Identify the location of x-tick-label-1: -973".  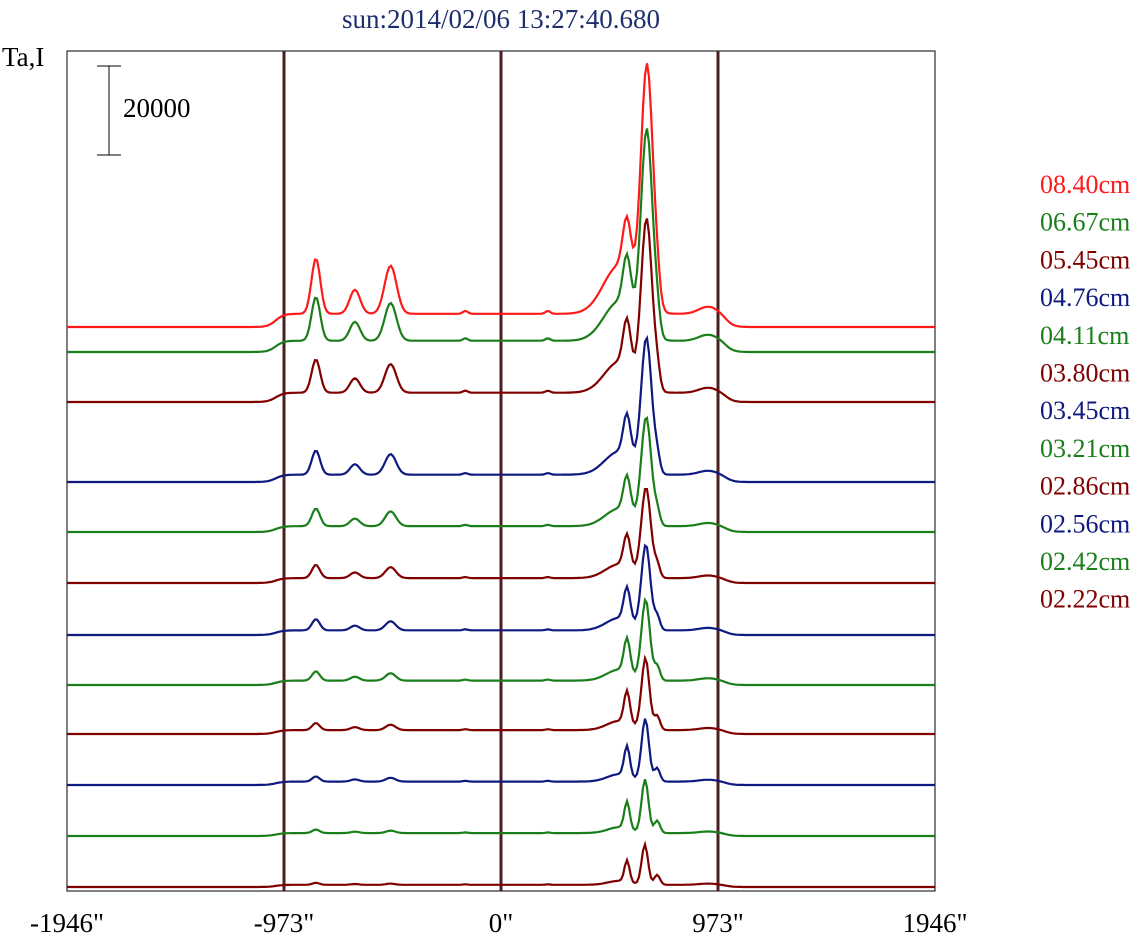
(284, 923).